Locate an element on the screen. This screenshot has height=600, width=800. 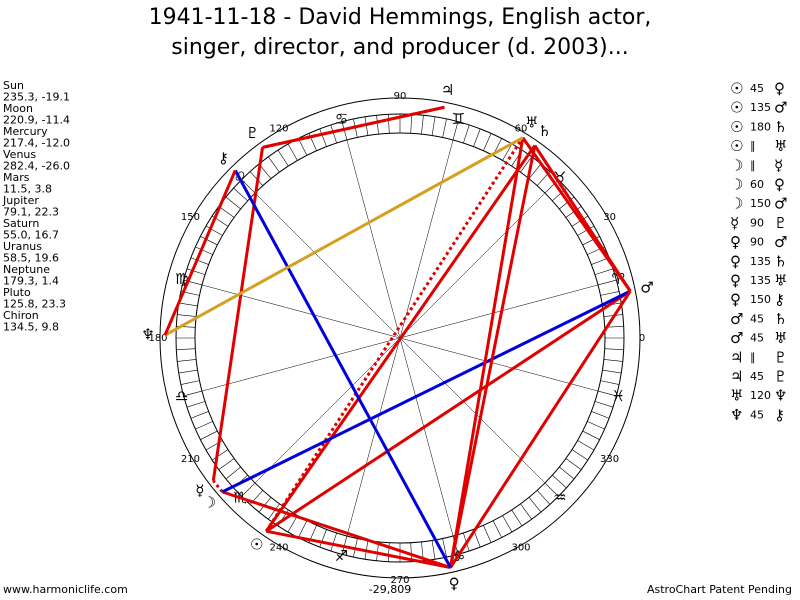
footer-left: www.harmoniclife.com is located at coordinates (65, 589).